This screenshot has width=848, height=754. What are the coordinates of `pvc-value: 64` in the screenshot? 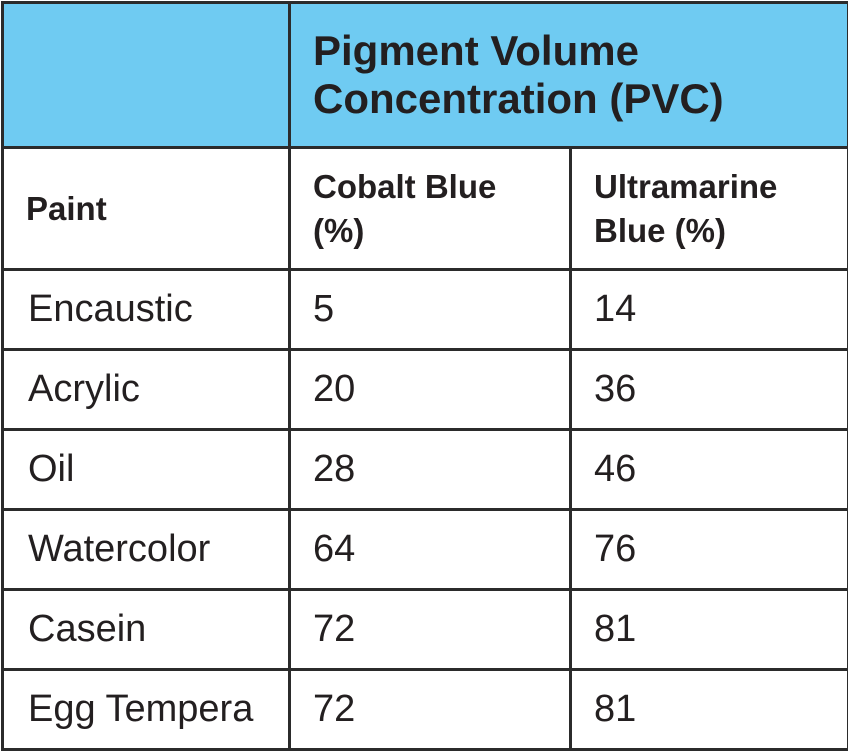 It's located at (430, 550).